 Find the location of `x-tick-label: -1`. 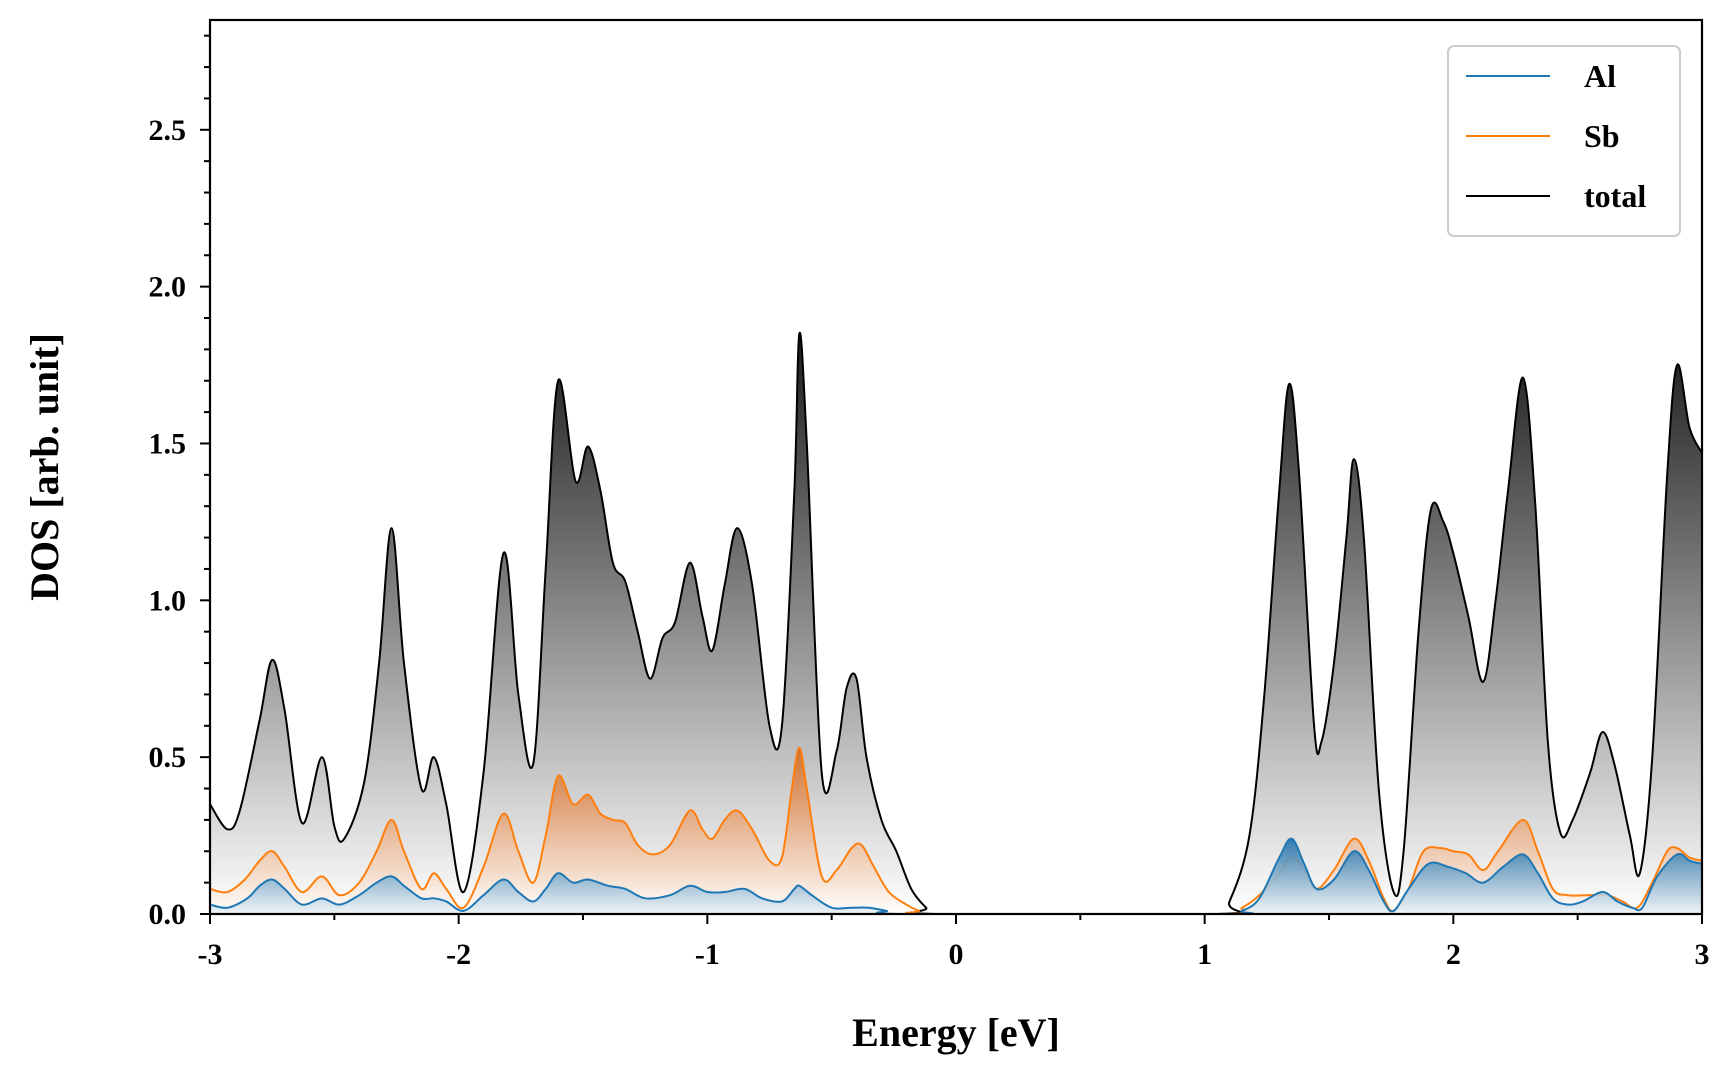

x-tick-label: -1 is located at coordinates (707, 954).